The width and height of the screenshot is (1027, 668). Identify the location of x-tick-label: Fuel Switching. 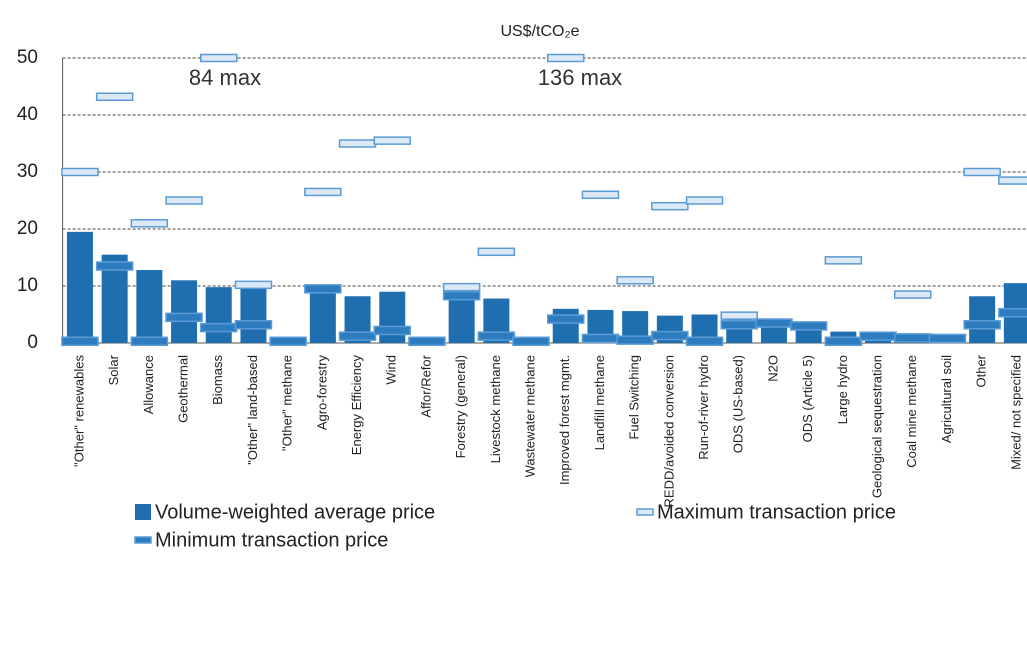
(634, 397).